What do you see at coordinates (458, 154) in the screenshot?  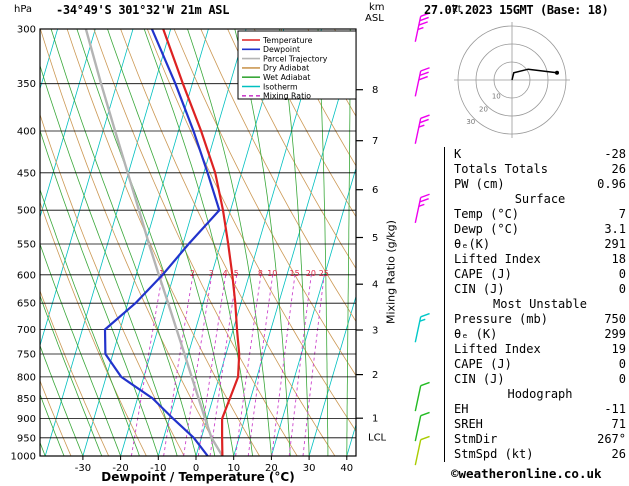 I see `panel-row-label: K` at bounding box center [458, 154].